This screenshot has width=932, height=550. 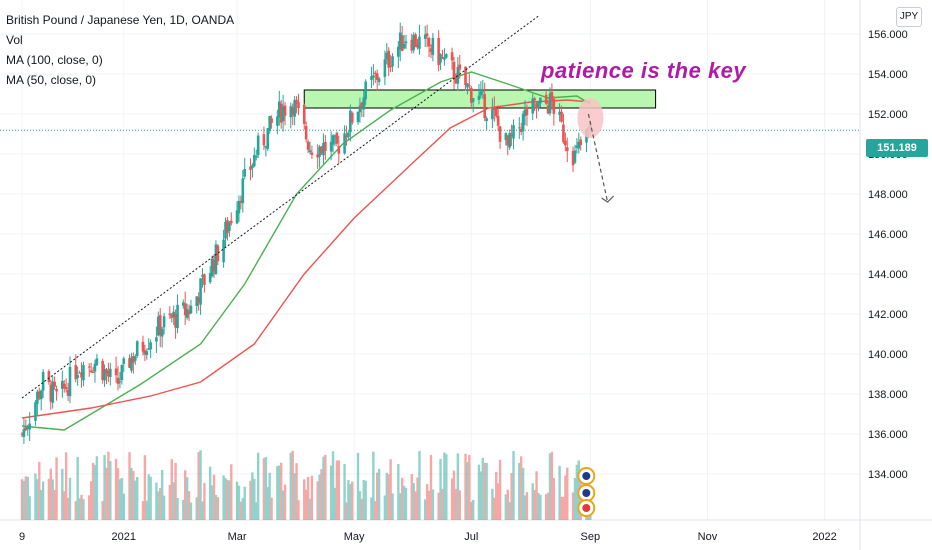 I want to click on legend-ma100: MA (100, close, 0), so click(x=54, y=60).